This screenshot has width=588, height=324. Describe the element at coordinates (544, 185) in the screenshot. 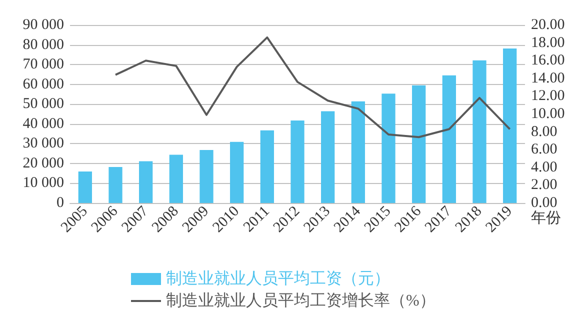

I see `y2-tick-label: 2.00` at that location.